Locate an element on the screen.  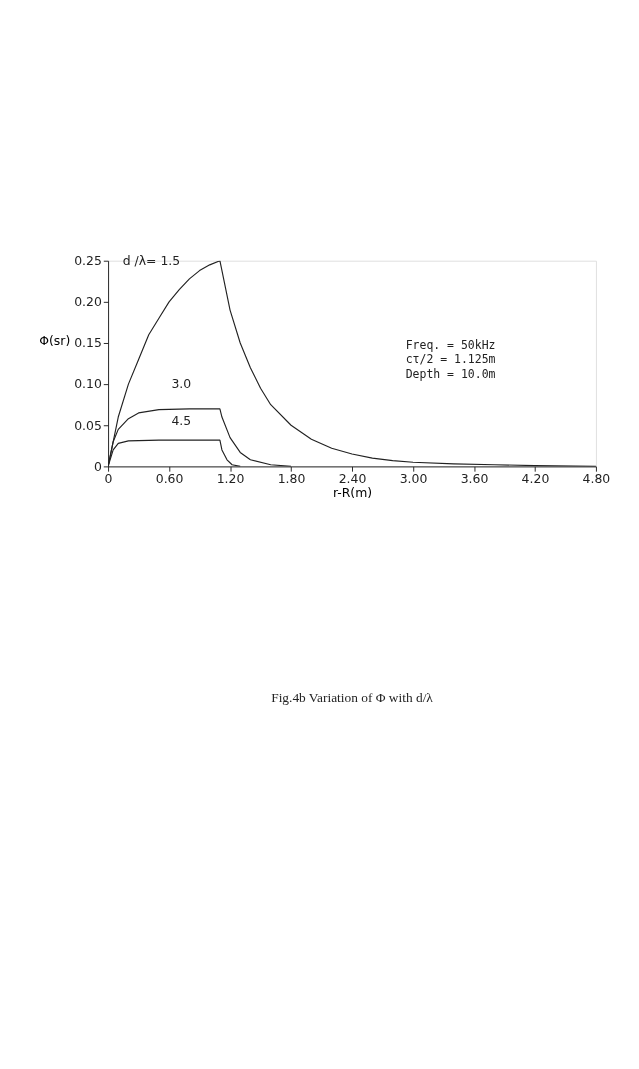
y-tick-label: 0.20 is located at coordinates (88, 302).